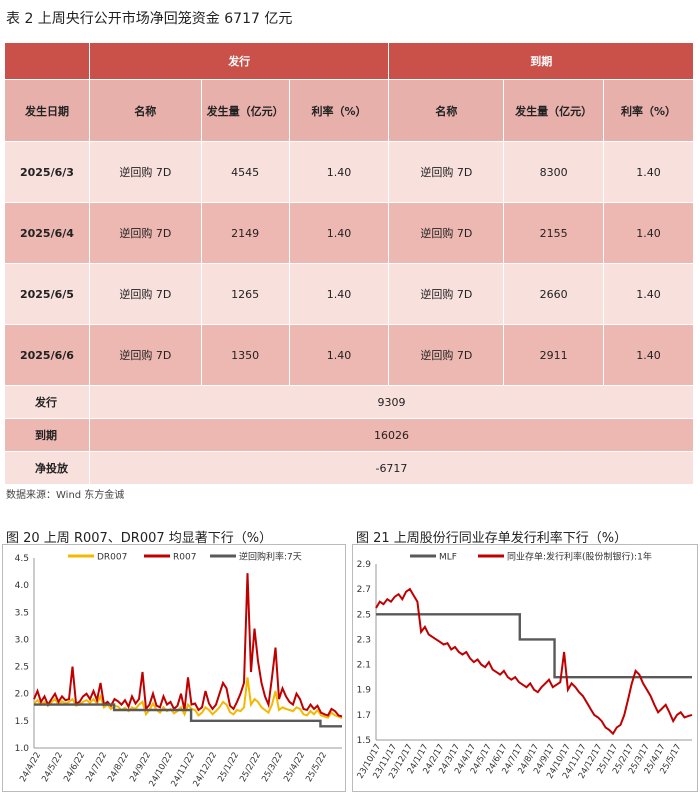 Image resolution: width=700 pixels, height=794 pixels. What do you see at coordinates (245, 355) in the screenshot?
I see `issue-amount-cell: 1350` at bounding box center [245, 355].